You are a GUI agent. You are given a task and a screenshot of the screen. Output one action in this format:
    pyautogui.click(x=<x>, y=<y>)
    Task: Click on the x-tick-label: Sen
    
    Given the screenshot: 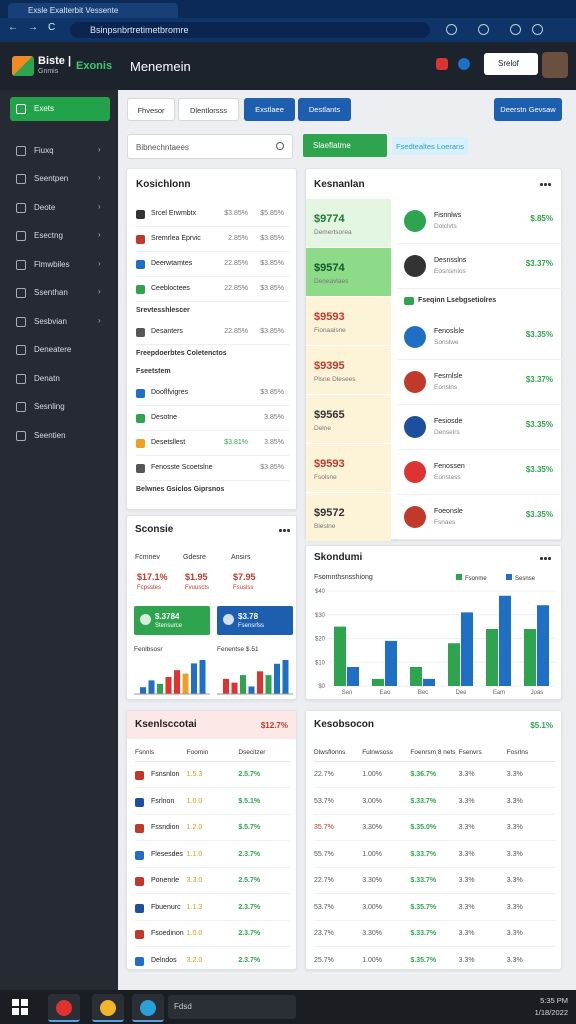 What is the action you would take?
    pyautogui.click(x=347, y=693)
    